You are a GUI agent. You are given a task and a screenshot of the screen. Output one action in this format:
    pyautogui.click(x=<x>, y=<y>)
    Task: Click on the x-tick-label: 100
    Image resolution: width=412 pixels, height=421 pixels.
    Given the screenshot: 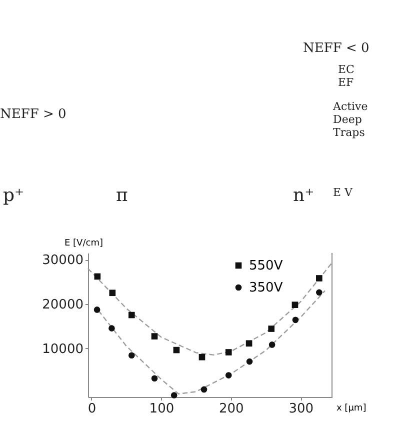 What is the action you would take?
    pyautogui.click(x=161, y=409)
    